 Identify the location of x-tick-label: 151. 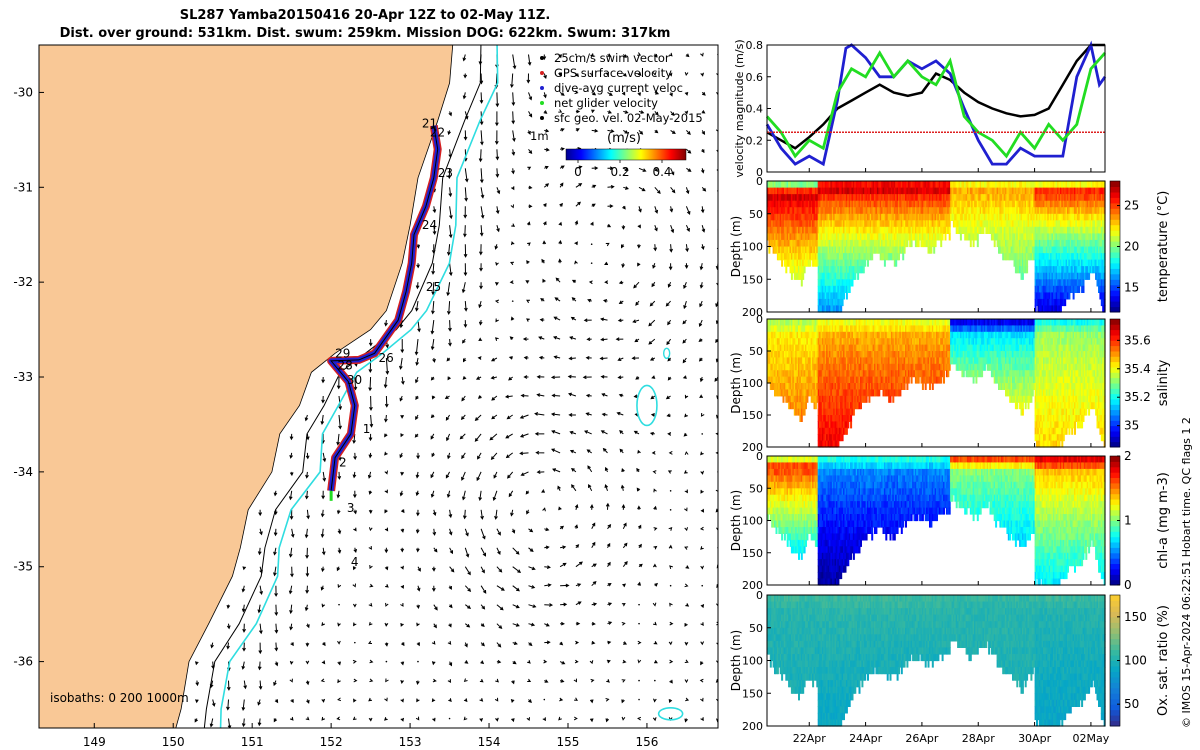
(252, 742).